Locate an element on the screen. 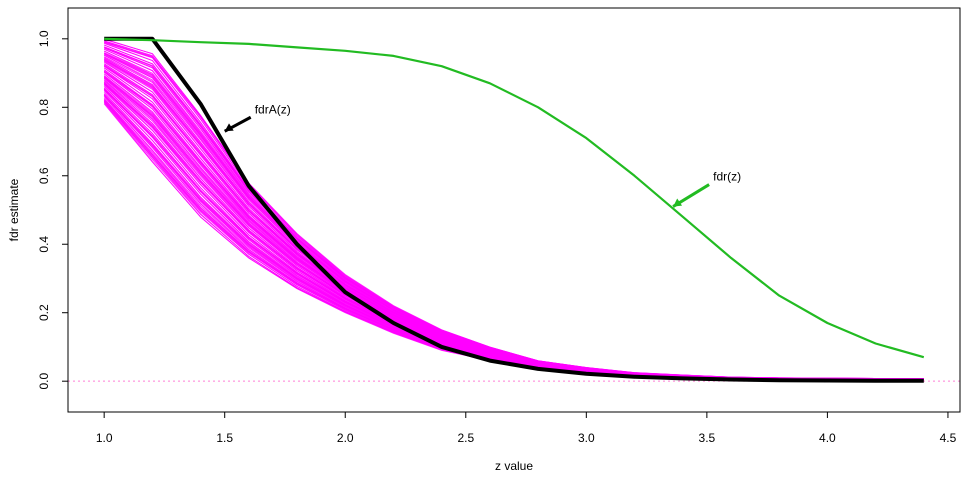  x-tick-label: 2.0 is located at coordinates (345, 438).